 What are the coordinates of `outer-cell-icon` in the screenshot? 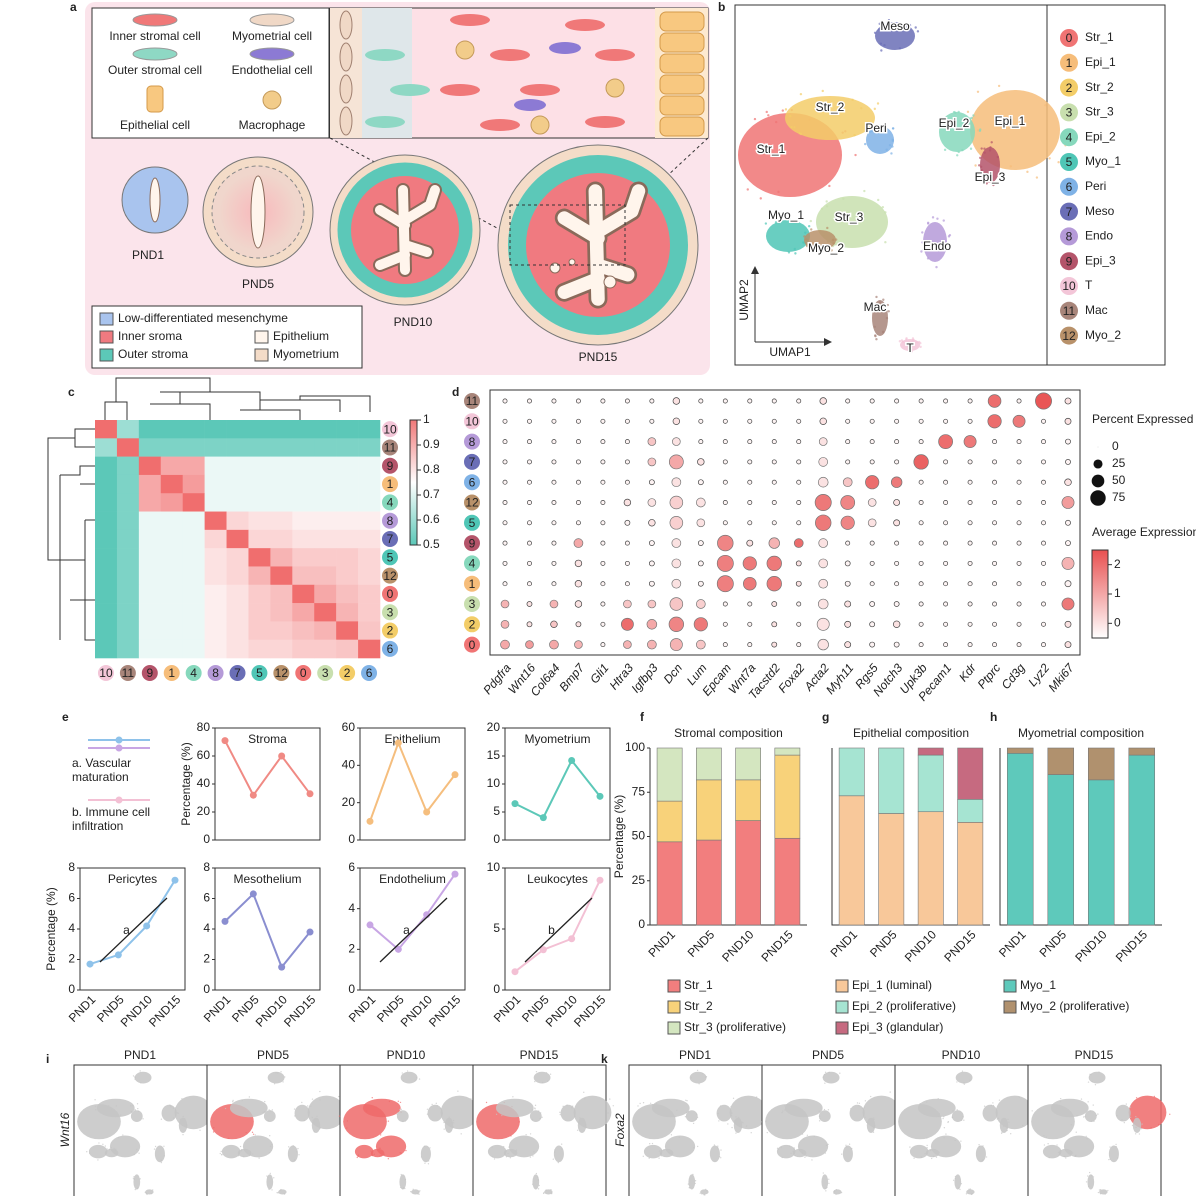 It's located at (385, 122).